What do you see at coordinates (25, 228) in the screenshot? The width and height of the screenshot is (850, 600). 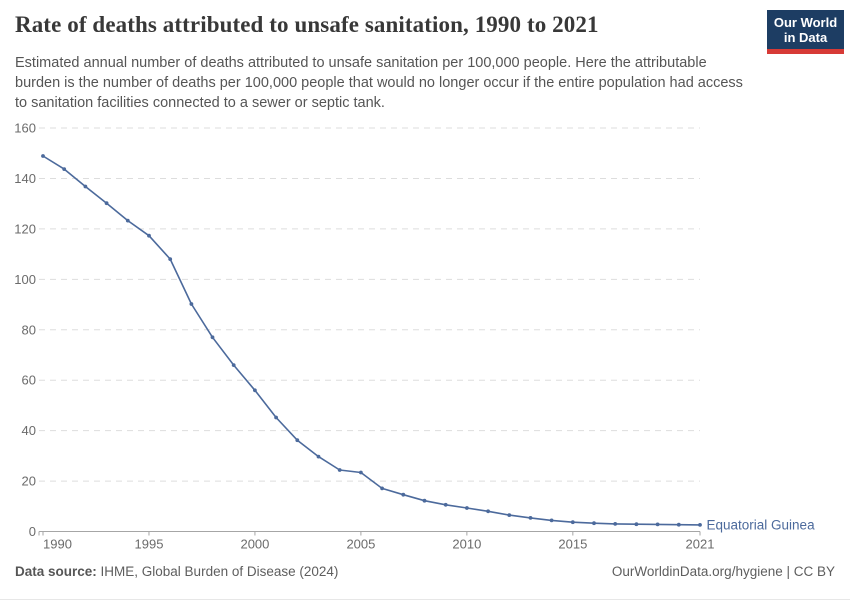 I see `y-tick-label: 120` at bounding box center [25, 228].